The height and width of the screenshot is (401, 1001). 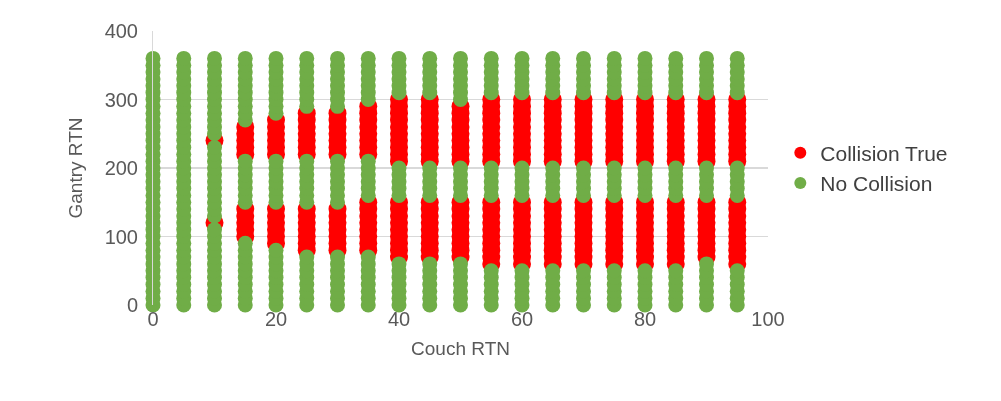 I want to click on x-tick-label: 60, so click(x=522, y=319).